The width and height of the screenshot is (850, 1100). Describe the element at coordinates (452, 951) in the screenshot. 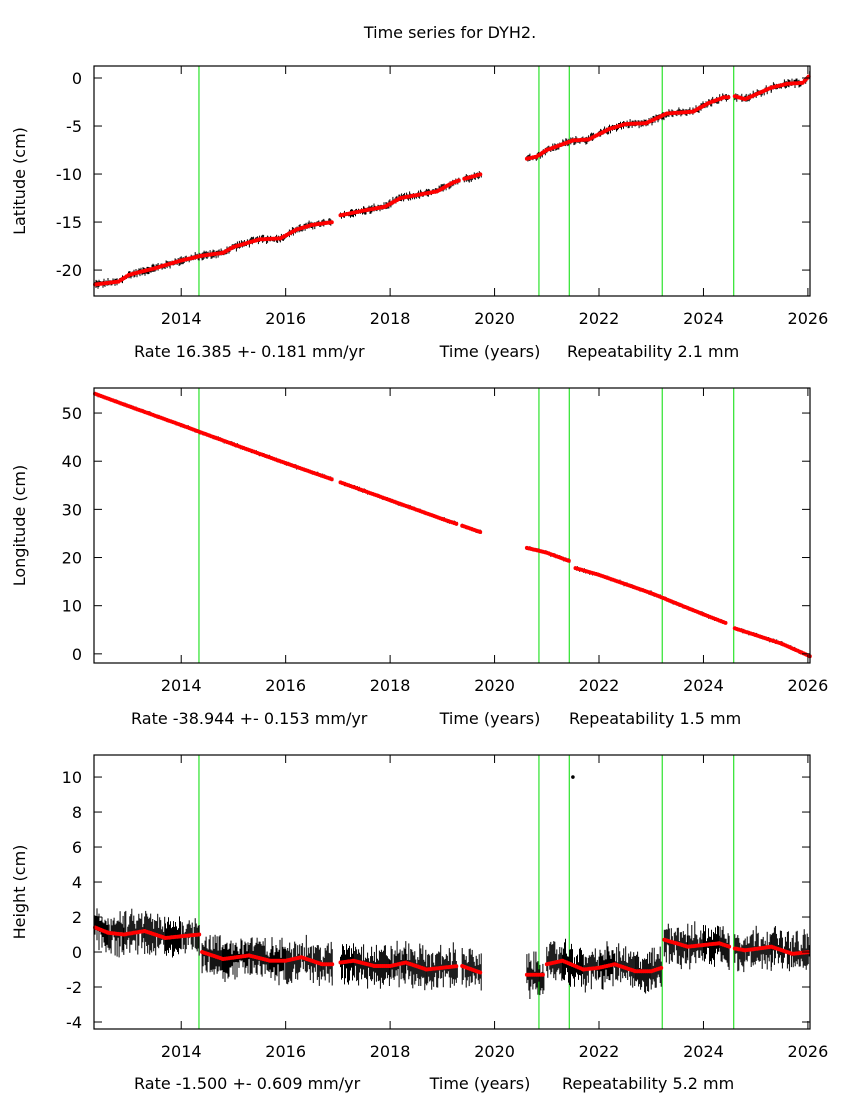

I see `height-model-fit` at that location.